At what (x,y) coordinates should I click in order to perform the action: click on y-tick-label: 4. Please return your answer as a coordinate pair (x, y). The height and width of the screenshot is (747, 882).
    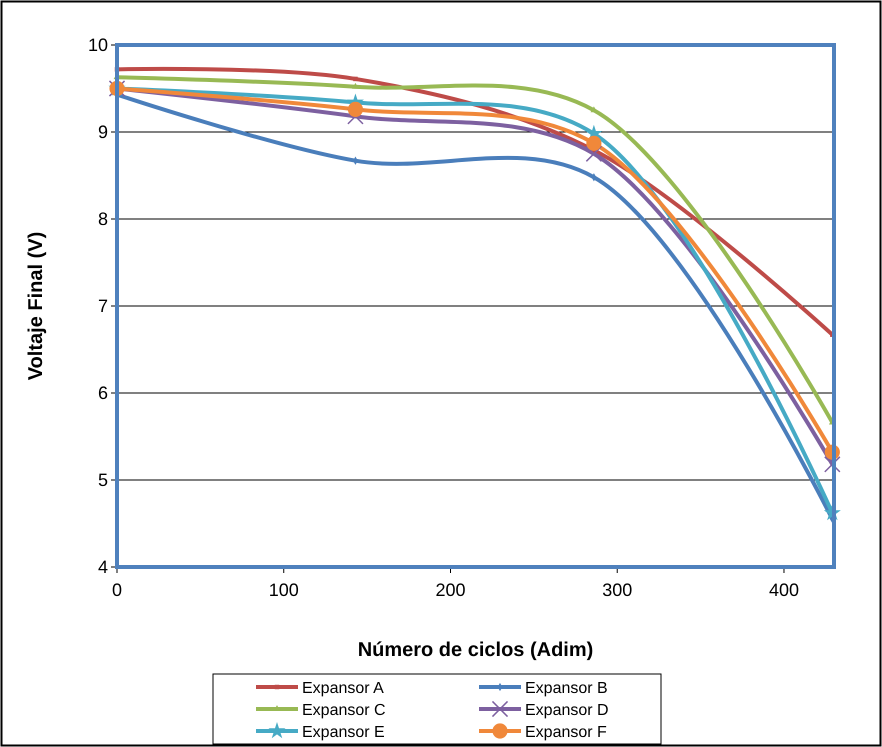
    Looking at the image, I should click on (103, 566).